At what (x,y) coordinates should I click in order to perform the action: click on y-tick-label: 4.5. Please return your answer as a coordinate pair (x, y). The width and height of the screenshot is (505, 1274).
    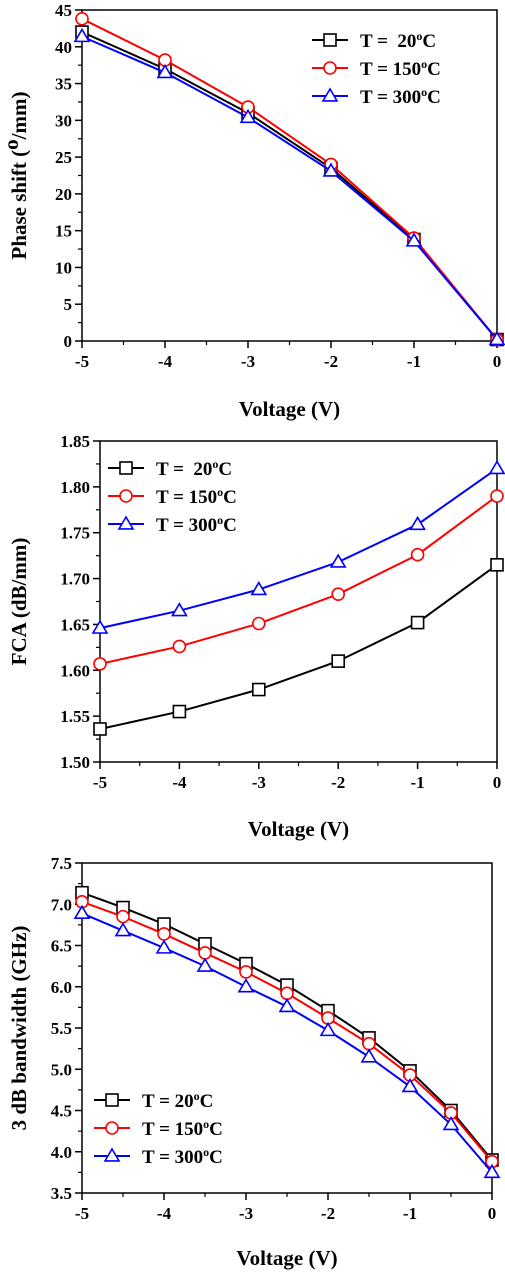
    Looking at the image, I should click on (61, 1111).